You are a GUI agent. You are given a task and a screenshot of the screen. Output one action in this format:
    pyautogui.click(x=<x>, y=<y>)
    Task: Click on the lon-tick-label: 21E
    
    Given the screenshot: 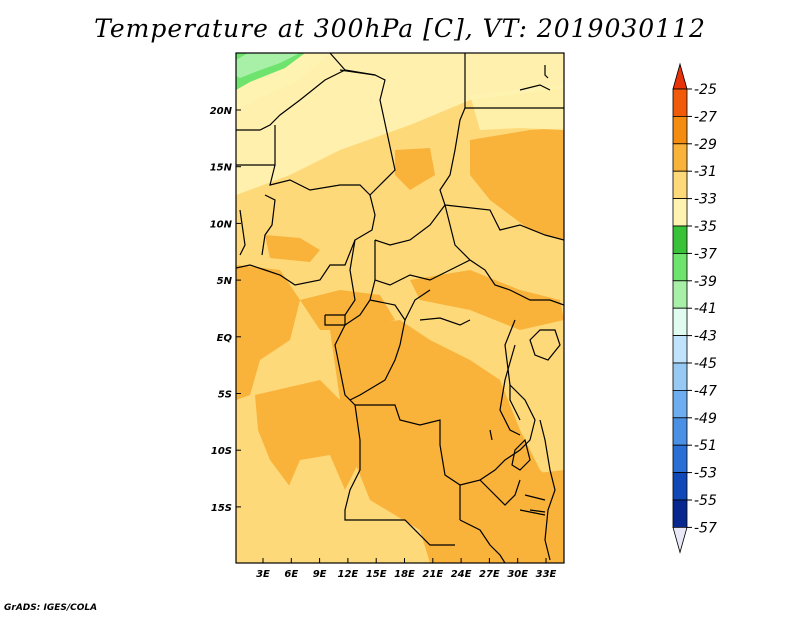 What is the action you would take?
    pyautogui.click(x=432, y=574)
    